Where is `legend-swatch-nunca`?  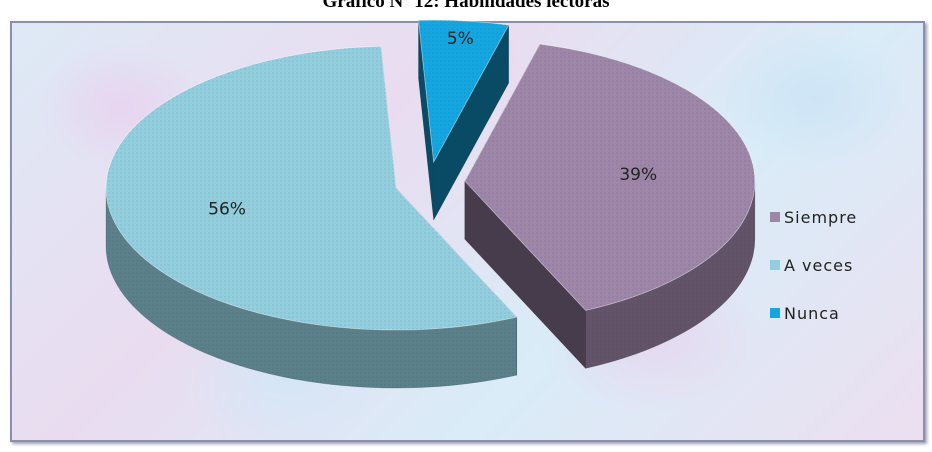 legend-swatch-nunca is located at coordinates (775, 313).